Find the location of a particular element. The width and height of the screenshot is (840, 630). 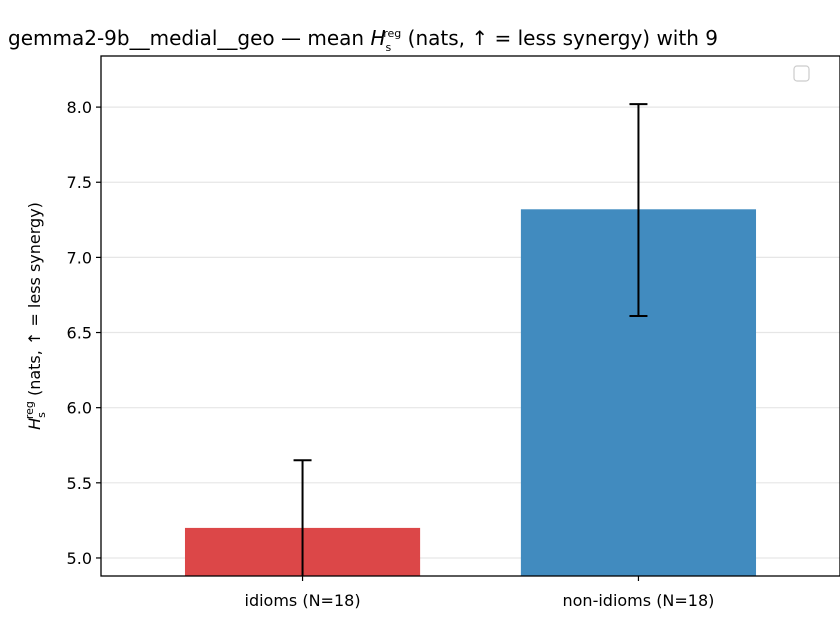

ylabel-superscript: reg is located at coordinates (29, 410).